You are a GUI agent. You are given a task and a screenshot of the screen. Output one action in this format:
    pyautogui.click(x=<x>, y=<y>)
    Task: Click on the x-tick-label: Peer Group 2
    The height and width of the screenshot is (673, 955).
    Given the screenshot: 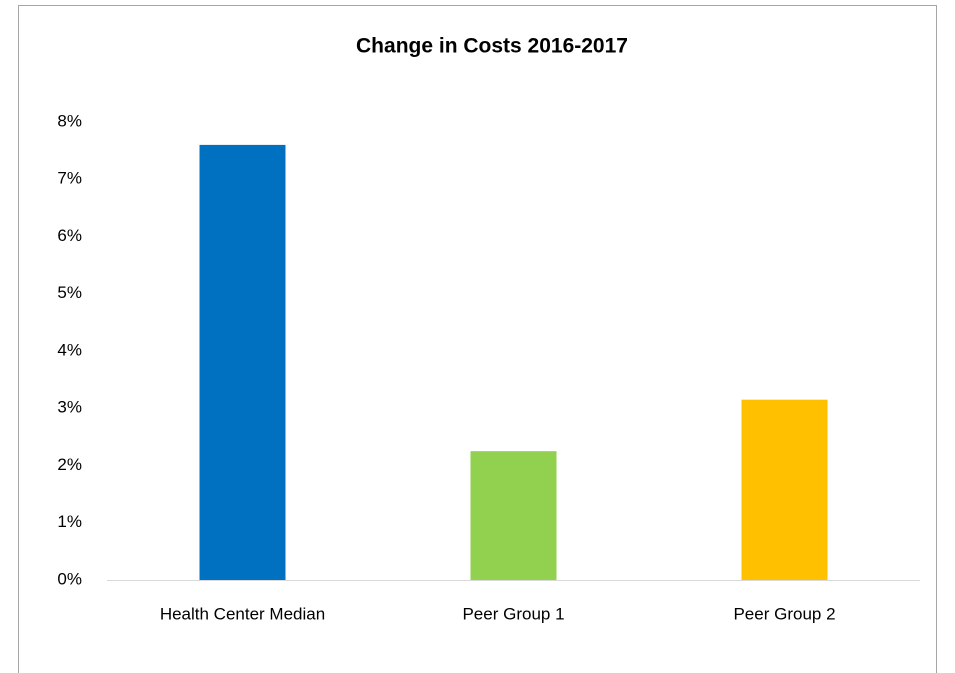 What is the action you would take?
    pyautogui.click(x=784, y=613)
    